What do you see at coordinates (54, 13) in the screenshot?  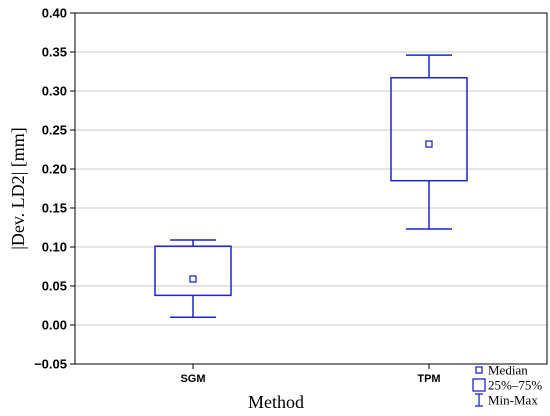 I see `y-tick-label: 0.40` at bounding box center [54, 13].